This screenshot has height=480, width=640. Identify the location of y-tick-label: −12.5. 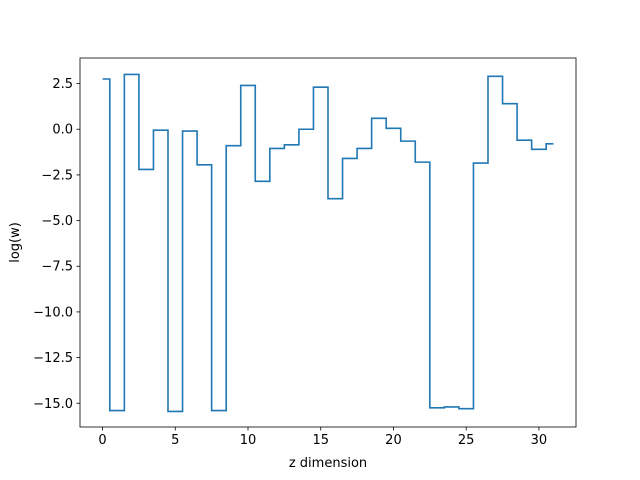
(53, 358).